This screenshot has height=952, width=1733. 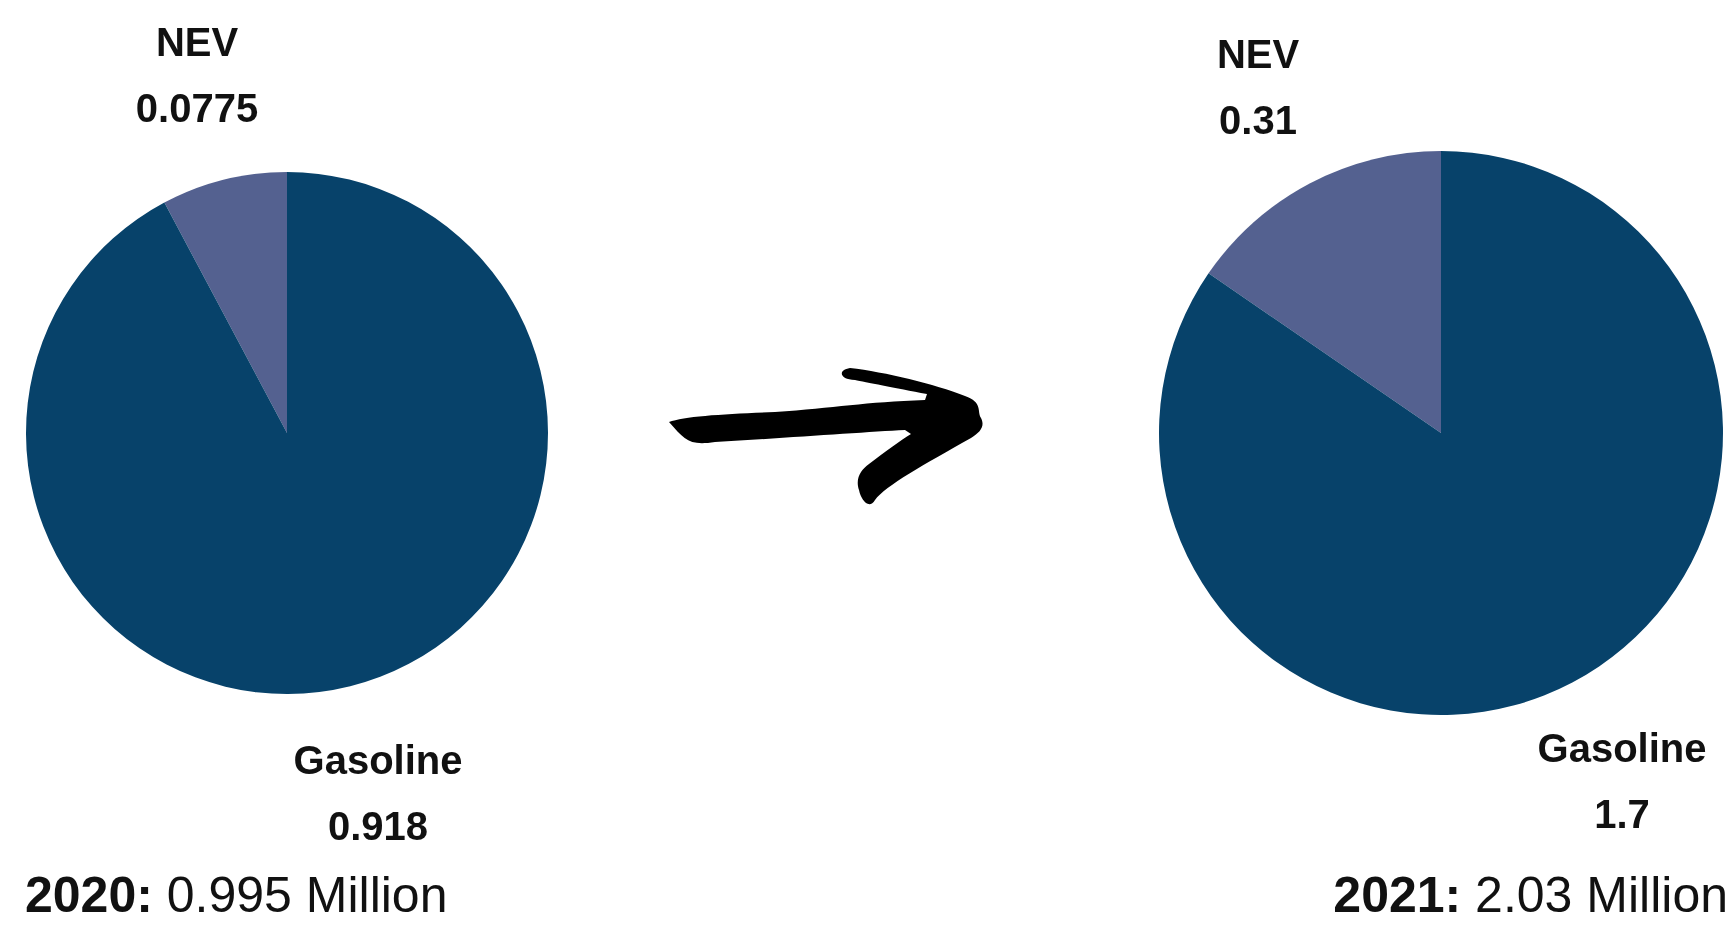 I want to click on data-label: 1.7, so click(x=1622, y=814).